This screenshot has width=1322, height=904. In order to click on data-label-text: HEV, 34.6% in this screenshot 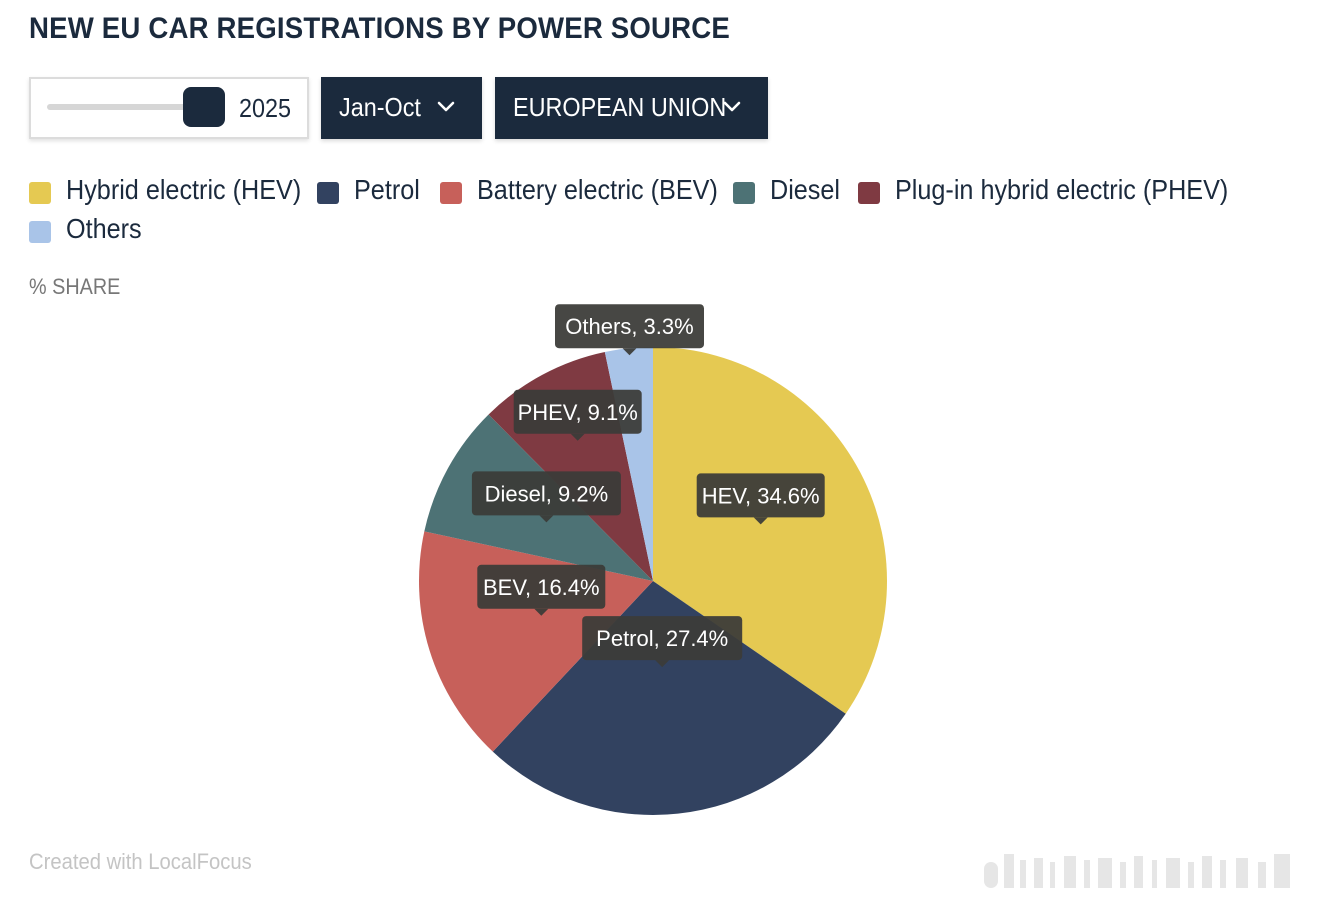, I will do `click(761, 495)`.